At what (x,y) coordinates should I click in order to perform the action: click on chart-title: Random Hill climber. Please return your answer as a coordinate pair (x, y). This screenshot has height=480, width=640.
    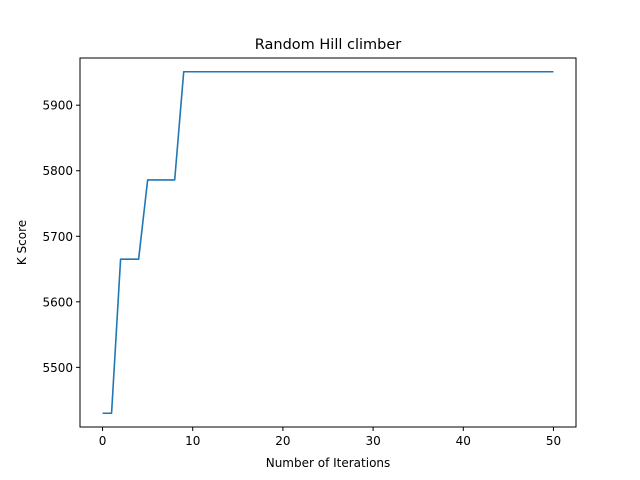
    Looking at the image, I should click on (328, 45).